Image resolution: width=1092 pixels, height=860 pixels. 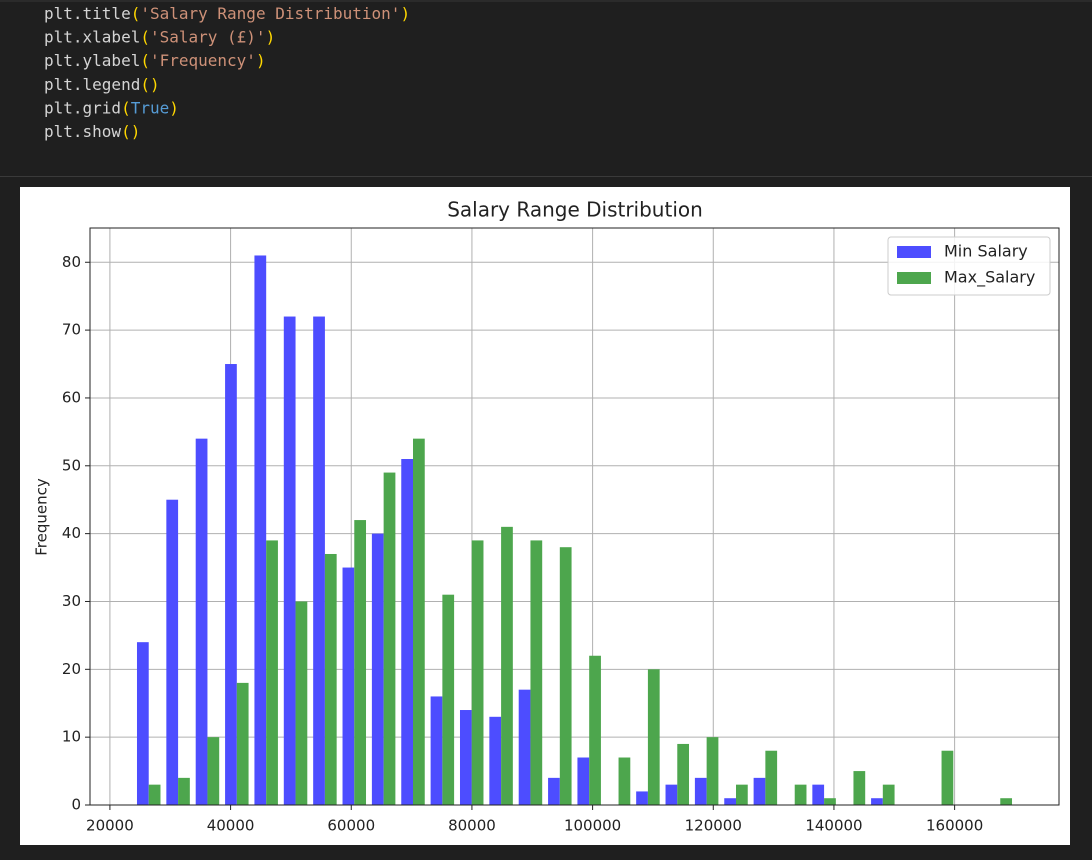 What do you see at coordinates (203, 60) in the screenshot?
I see `code-token: 'Frequency'` at bounding box center [203, 60].